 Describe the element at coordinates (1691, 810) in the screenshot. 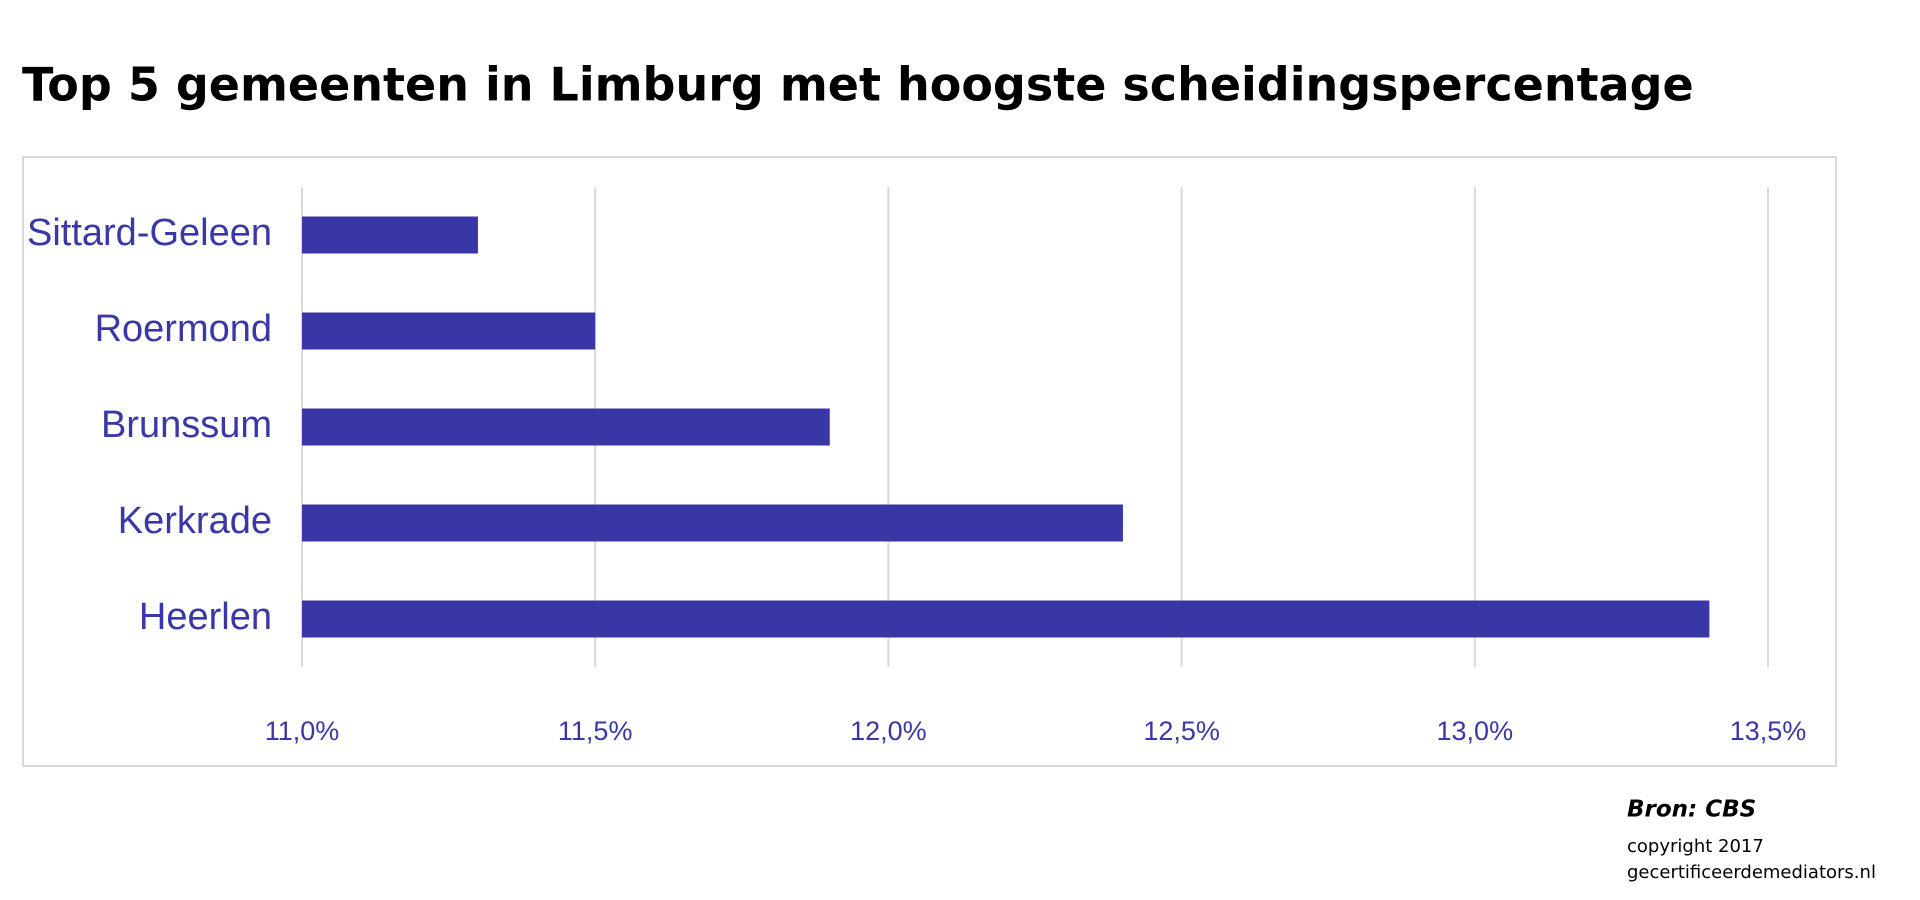

I see `source: Bron: CBS` at that location.